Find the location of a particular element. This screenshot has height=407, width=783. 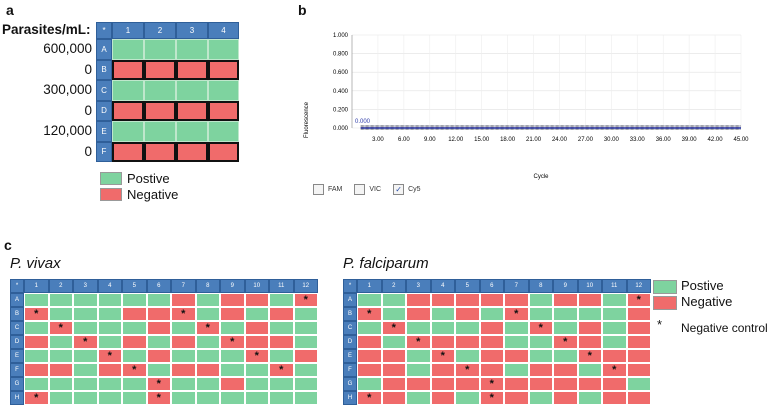

plate-col-header: 9 is located at coordinates (232, 286).